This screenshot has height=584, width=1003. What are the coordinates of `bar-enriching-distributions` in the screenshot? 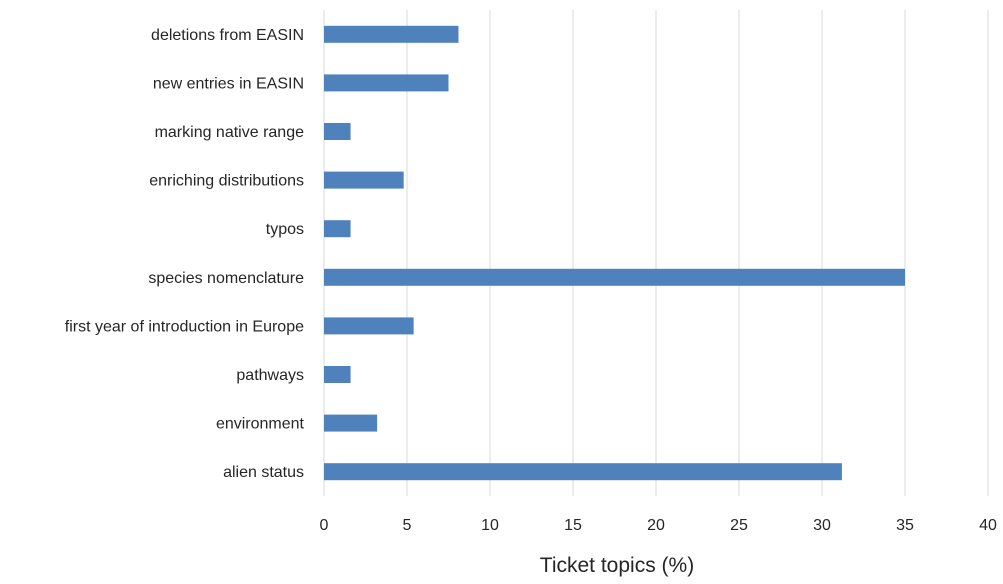 It's located at (364, 180).